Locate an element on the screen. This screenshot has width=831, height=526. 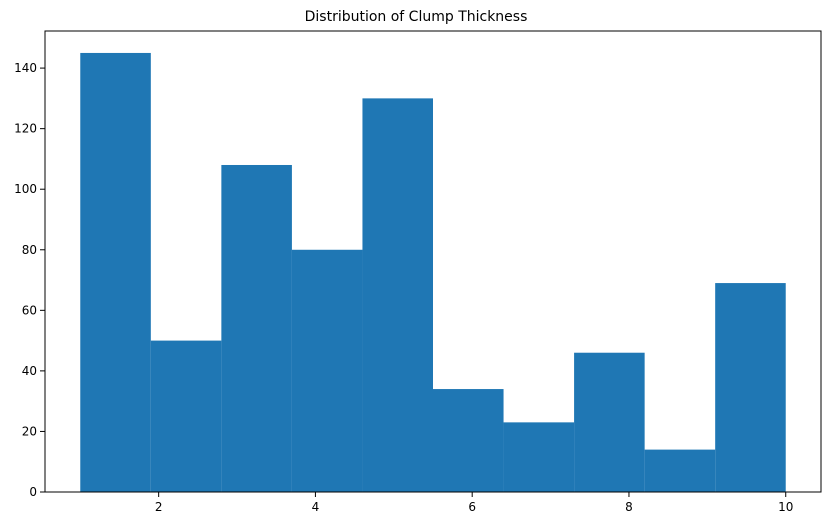
y-ticks-layer: 0 20 40 60 80 100 120 140 is located at coordinates (29, 280).